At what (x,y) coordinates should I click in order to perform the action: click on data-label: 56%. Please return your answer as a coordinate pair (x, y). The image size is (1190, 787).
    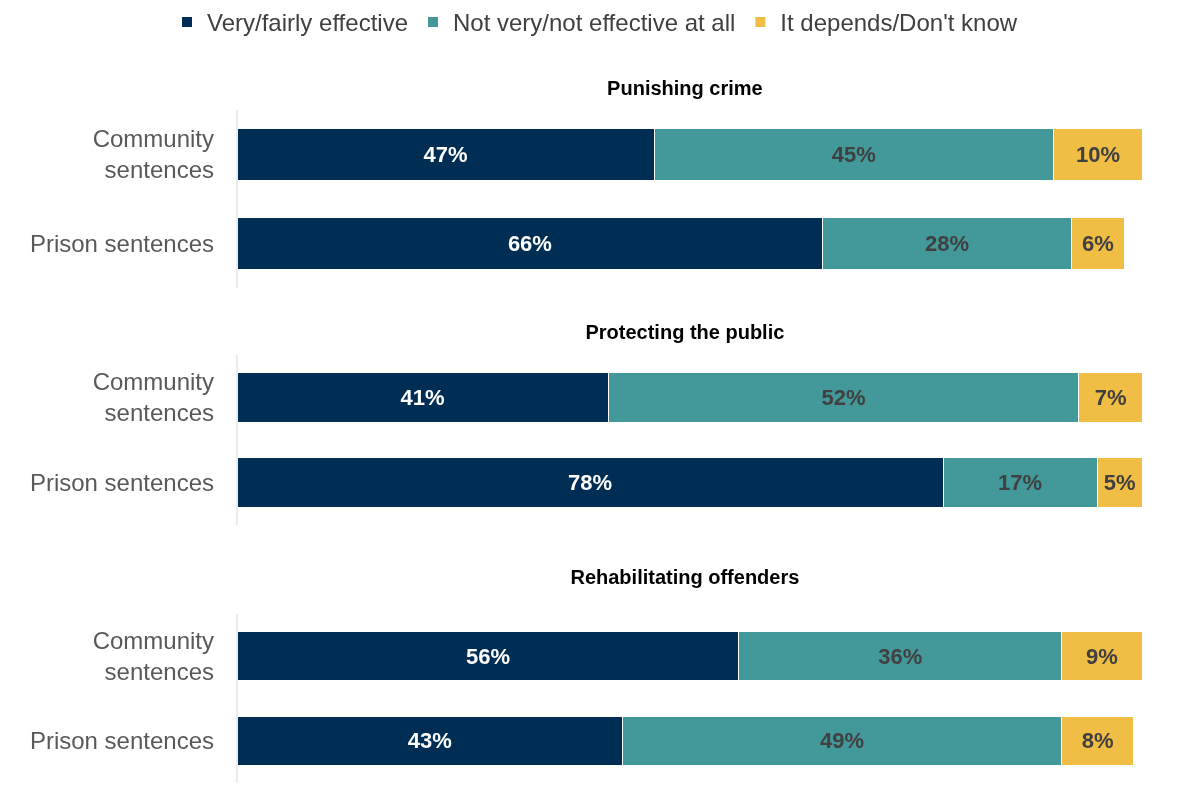
    Looking at the image, I should click on (488, 656).